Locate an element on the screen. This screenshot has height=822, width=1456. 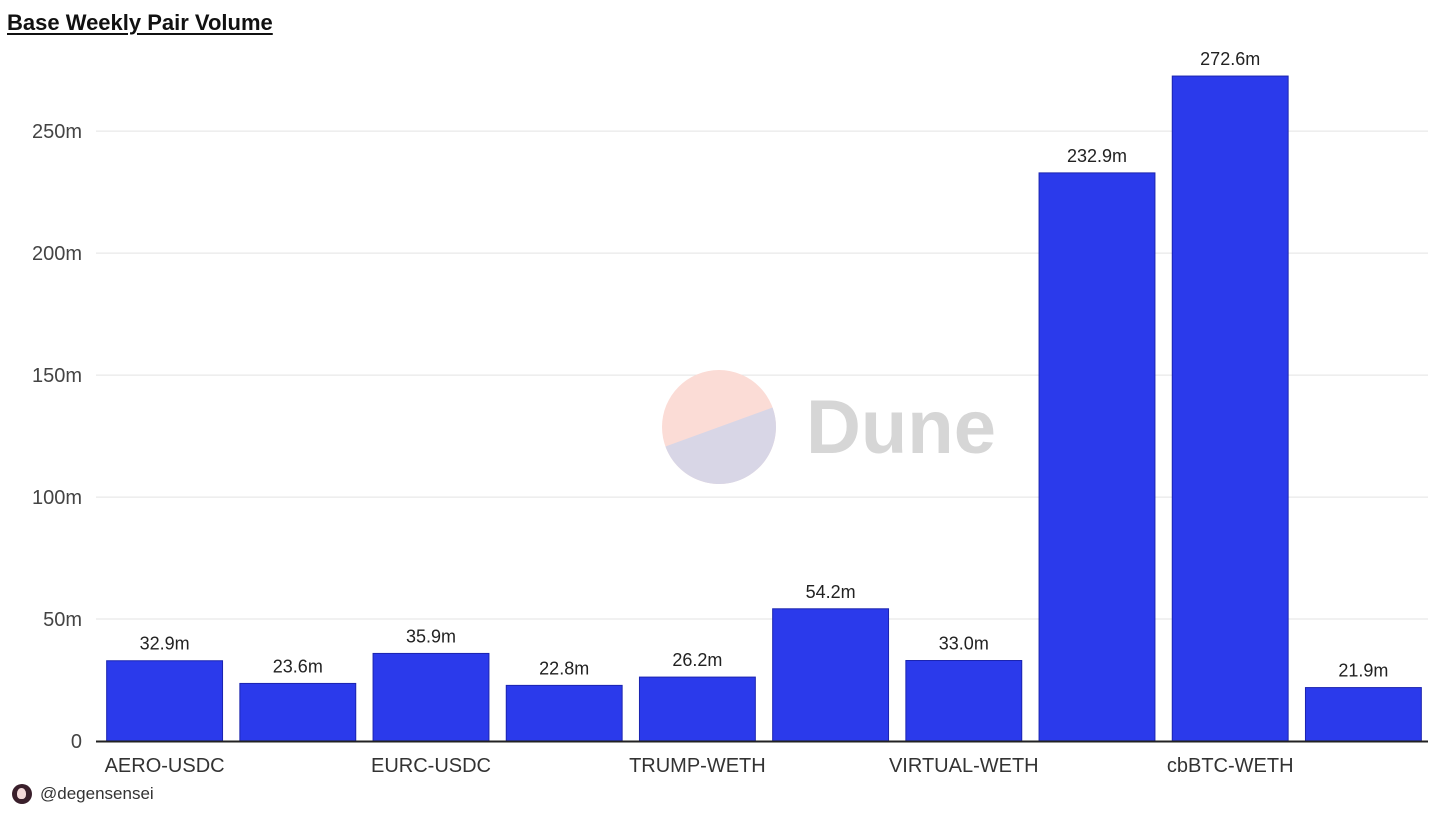
data-label: 21.9m is located at coordinates (1363, 671).